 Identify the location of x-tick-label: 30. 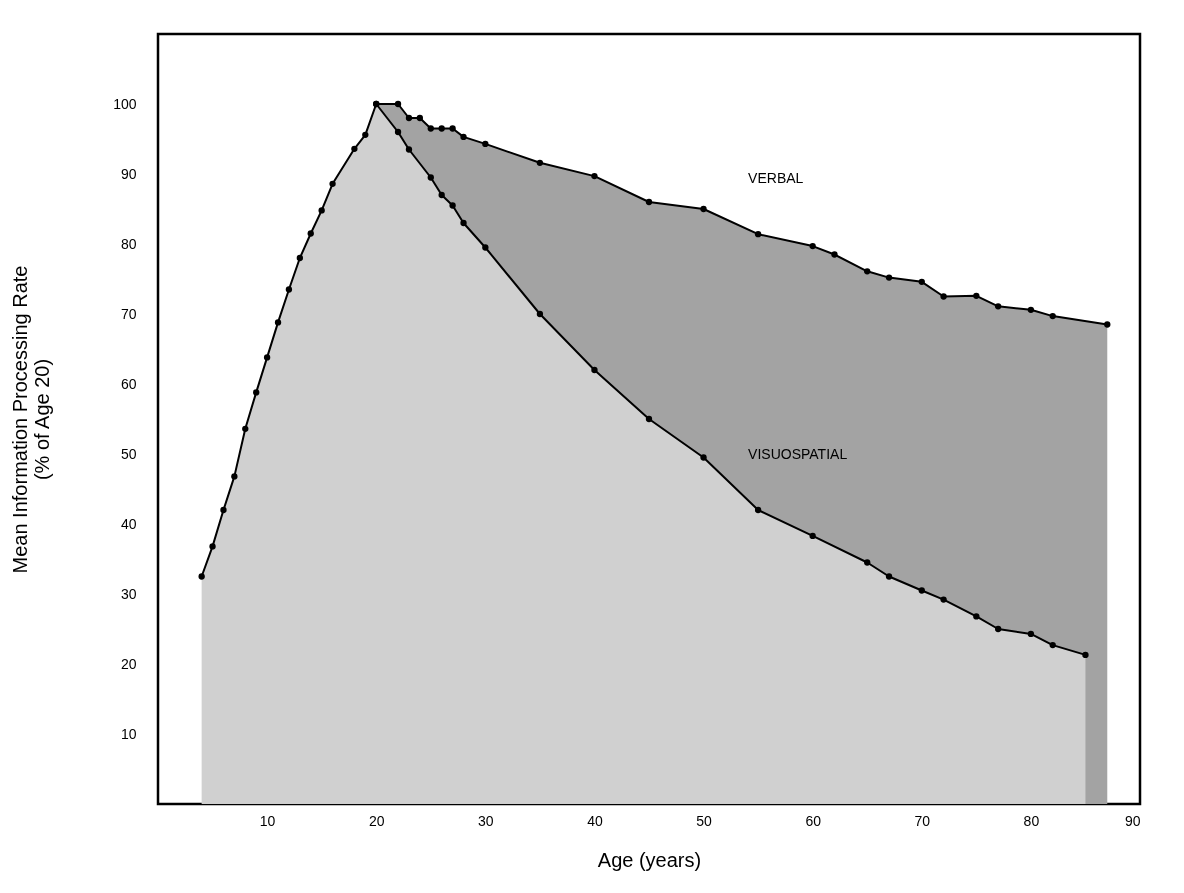
(486, 820).